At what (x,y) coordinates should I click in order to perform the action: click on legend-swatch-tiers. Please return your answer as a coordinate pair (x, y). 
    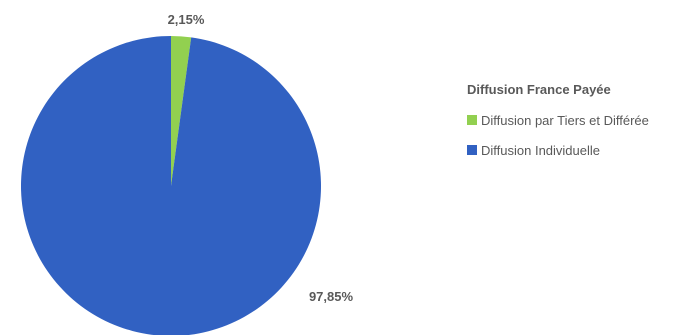
    Looking at the image, I should click on (472, 120).